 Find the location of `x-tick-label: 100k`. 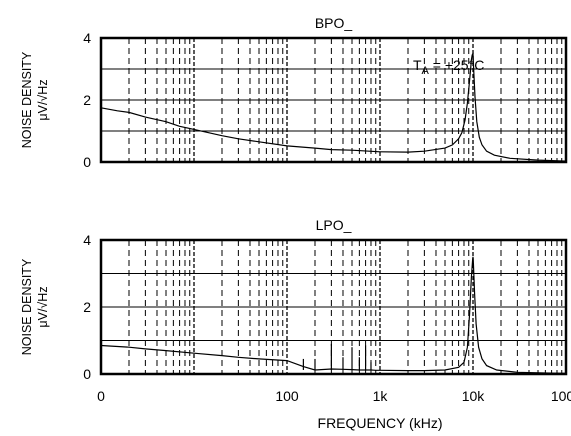

x-tick-label: 100k is located at coordinates (561, 396).